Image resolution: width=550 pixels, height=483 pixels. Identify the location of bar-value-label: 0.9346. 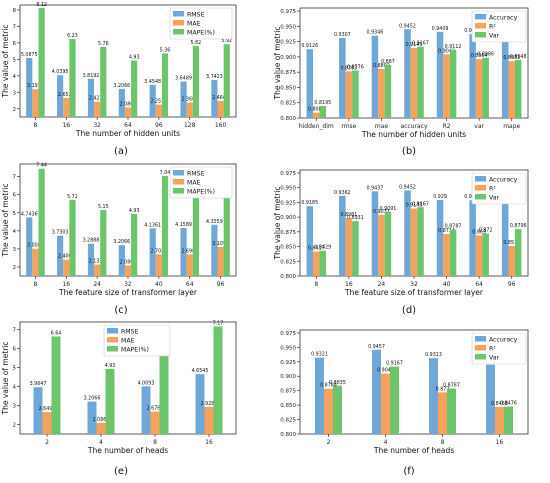
(375, 33).